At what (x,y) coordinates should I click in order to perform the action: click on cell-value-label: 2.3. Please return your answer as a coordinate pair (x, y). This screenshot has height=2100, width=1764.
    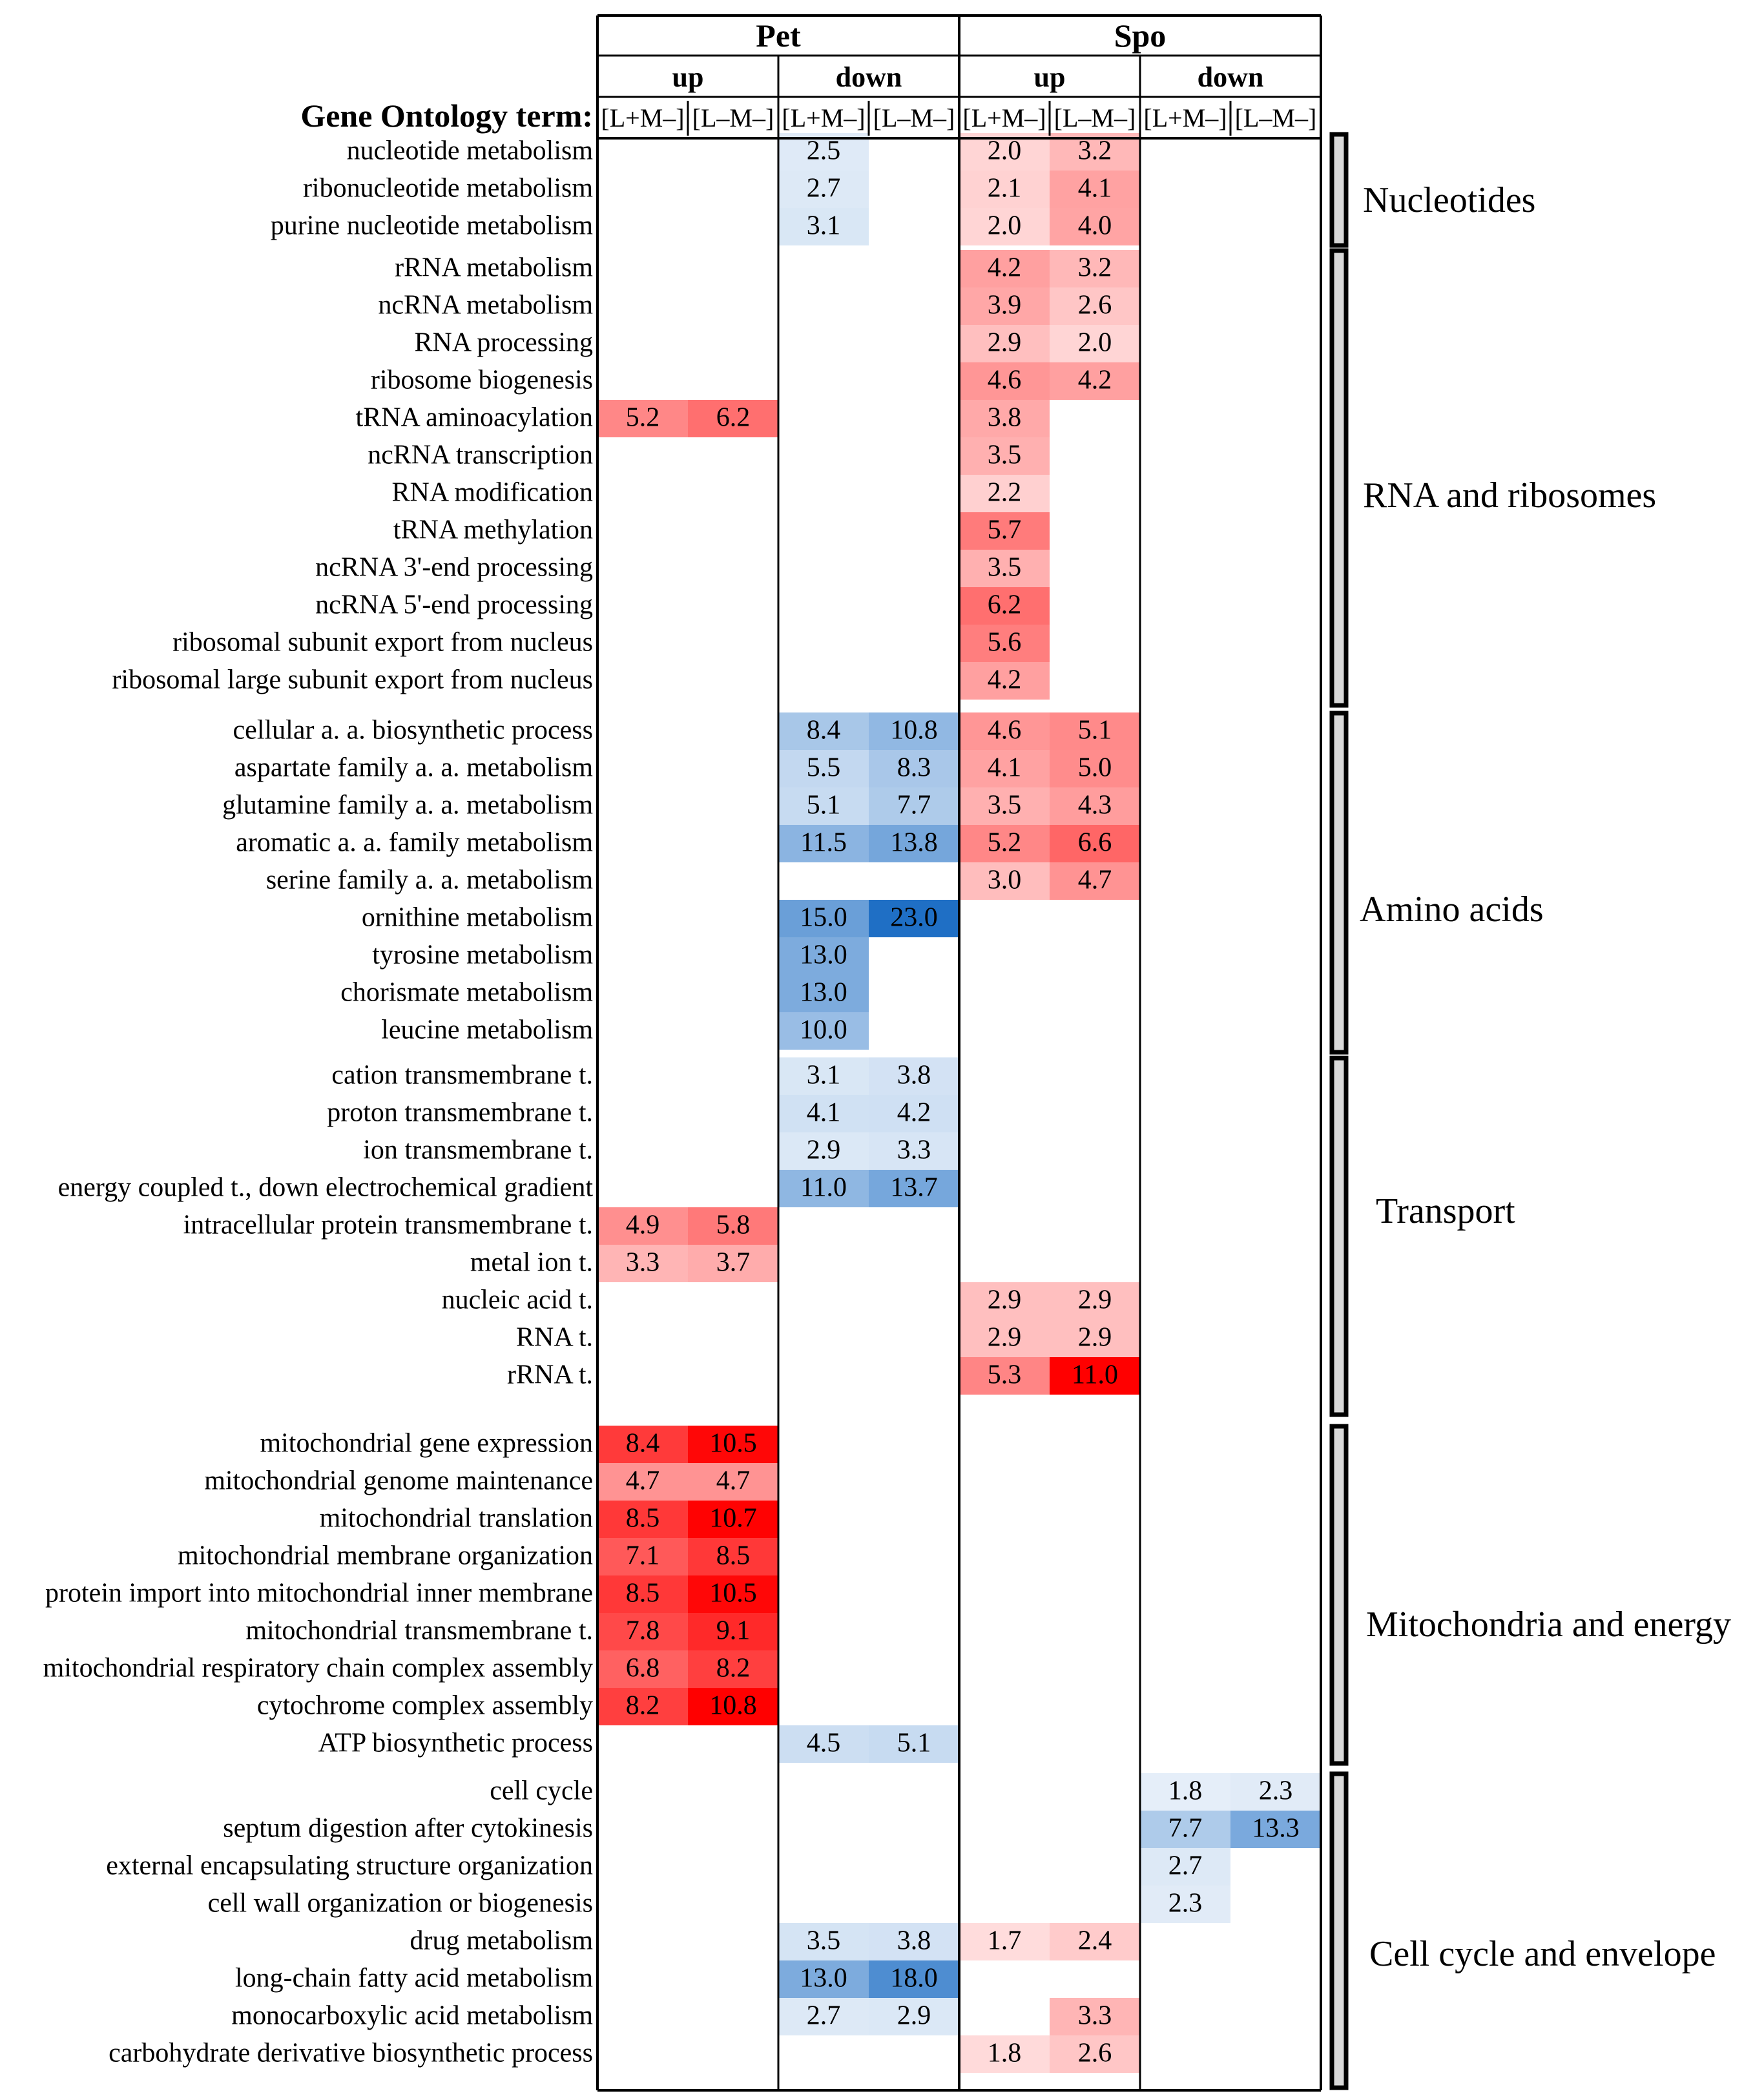
    Looking at the image, I should click on (1276, 1791).